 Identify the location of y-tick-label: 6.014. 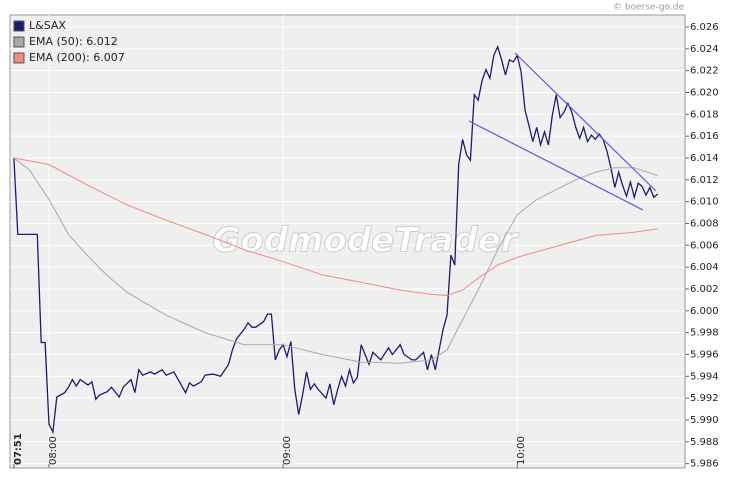
(704, 158).